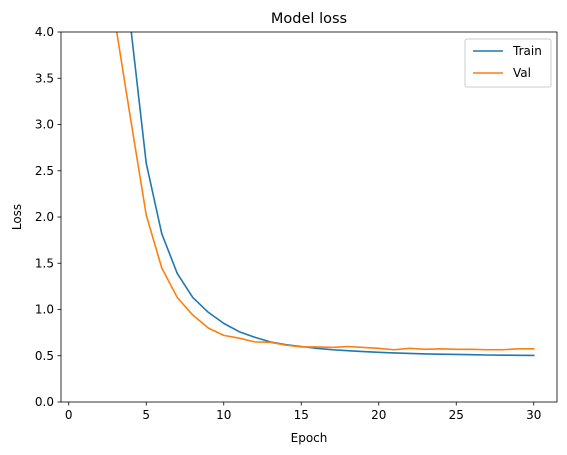  Describe the element at coordinates (44, 217) in the screenshot. I see `y-tick-label: 2.0` at that location.